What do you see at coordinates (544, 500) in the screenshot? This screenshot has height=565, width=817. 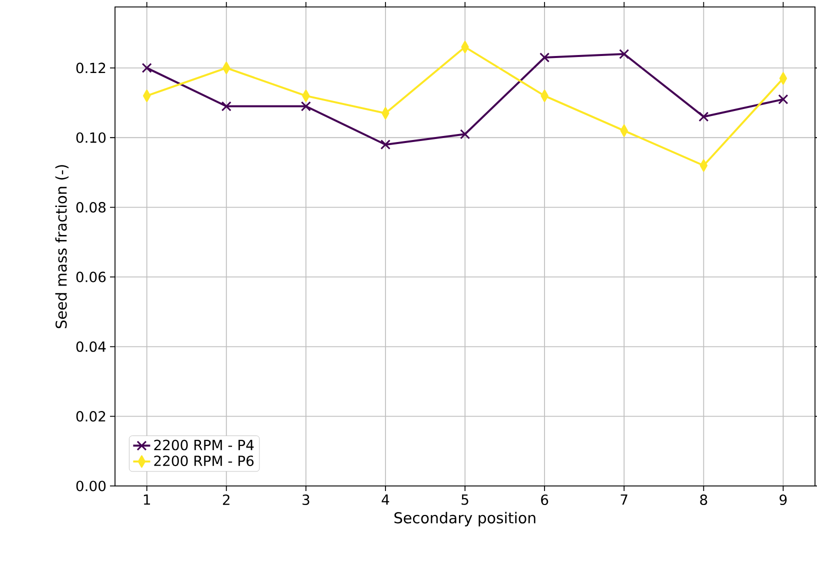 I see `x-tick-label: 6` at bounding box center [544, 500].